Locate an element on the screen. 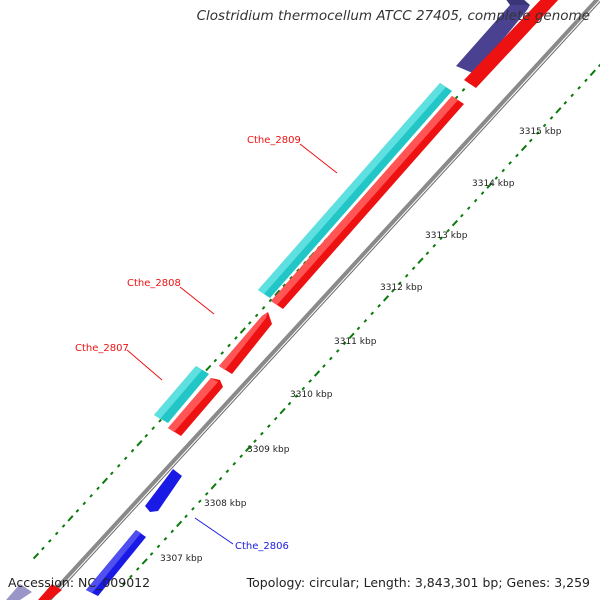 This screenshot has width=600, height=600. gene-feature-purple-bottom is located at coordinates (19, 592).